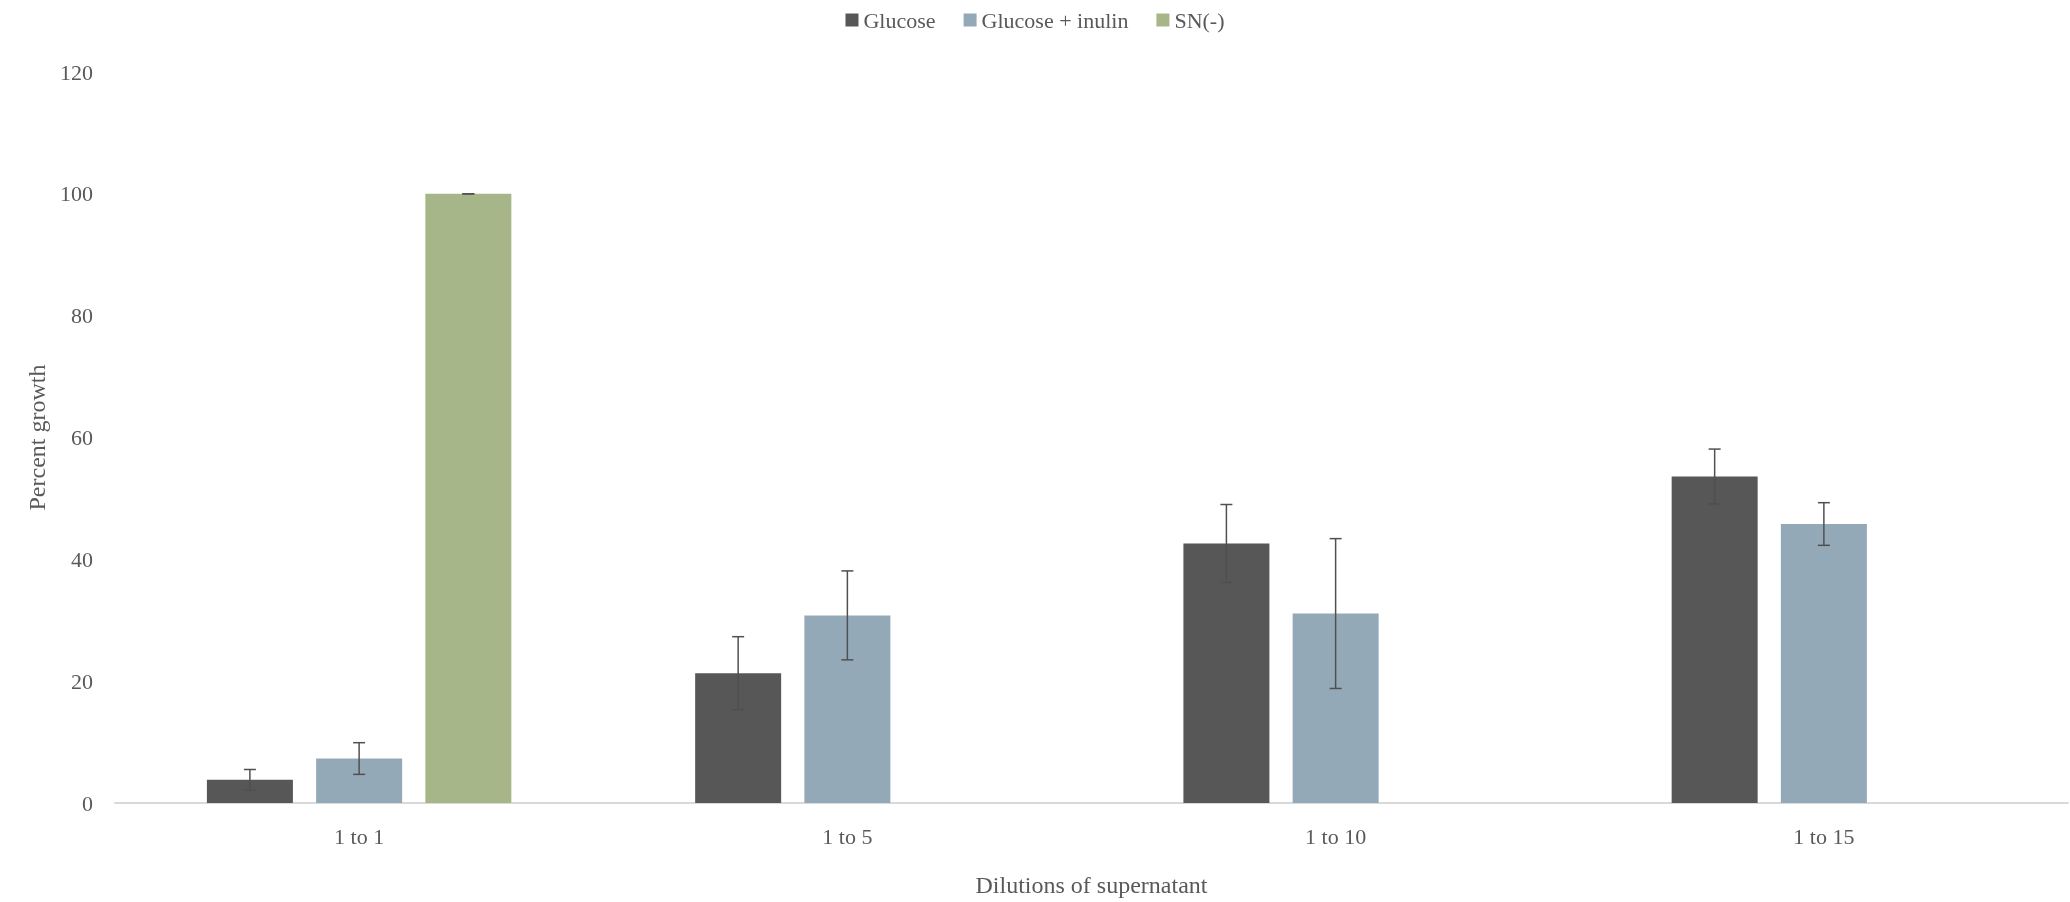  What do you see at coordinates (899, 20) in the screenshot?
I see `legend-label: Glucose` at bounding box center [899, 20].